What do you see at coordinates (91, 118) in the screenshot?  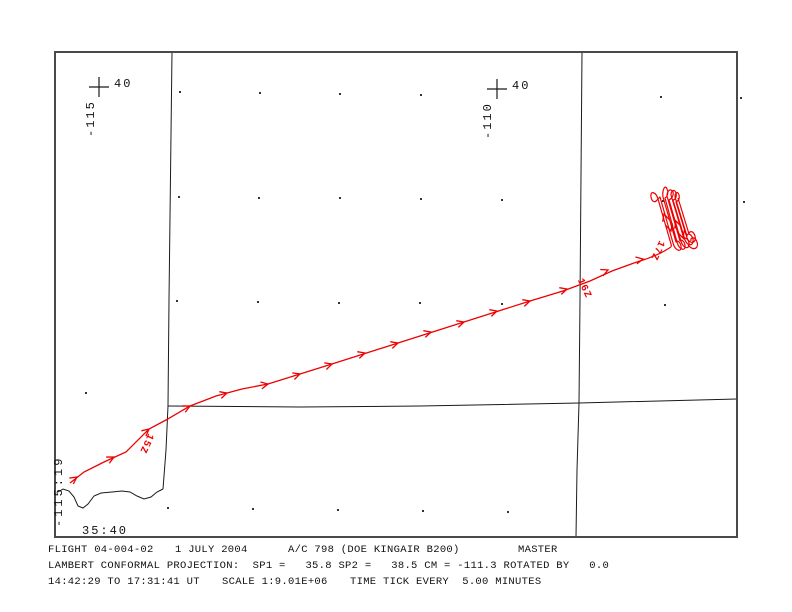 I see `grid-ref-lon-west: -115` at bounding box center [91, 118].